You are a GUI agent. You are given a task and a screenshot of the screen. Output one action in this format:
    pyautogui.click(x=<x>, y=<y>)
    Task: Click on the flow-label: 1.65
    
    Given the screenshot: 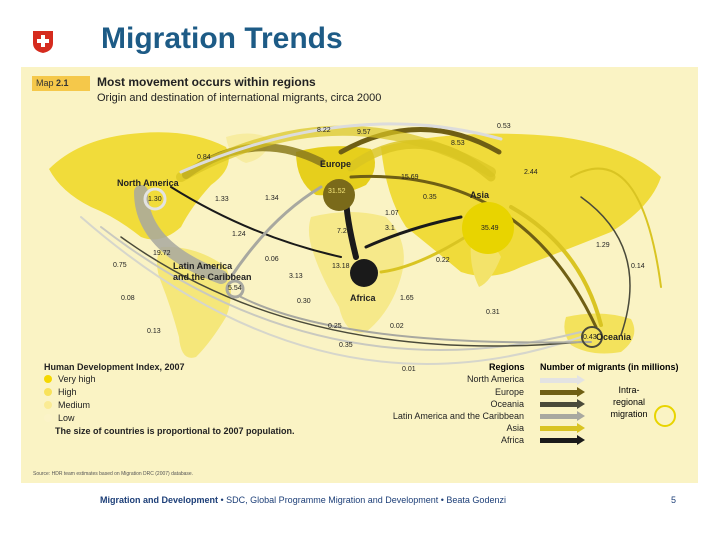 What is the action you would take?
    pyautogui.click(x=407, y=298)
    